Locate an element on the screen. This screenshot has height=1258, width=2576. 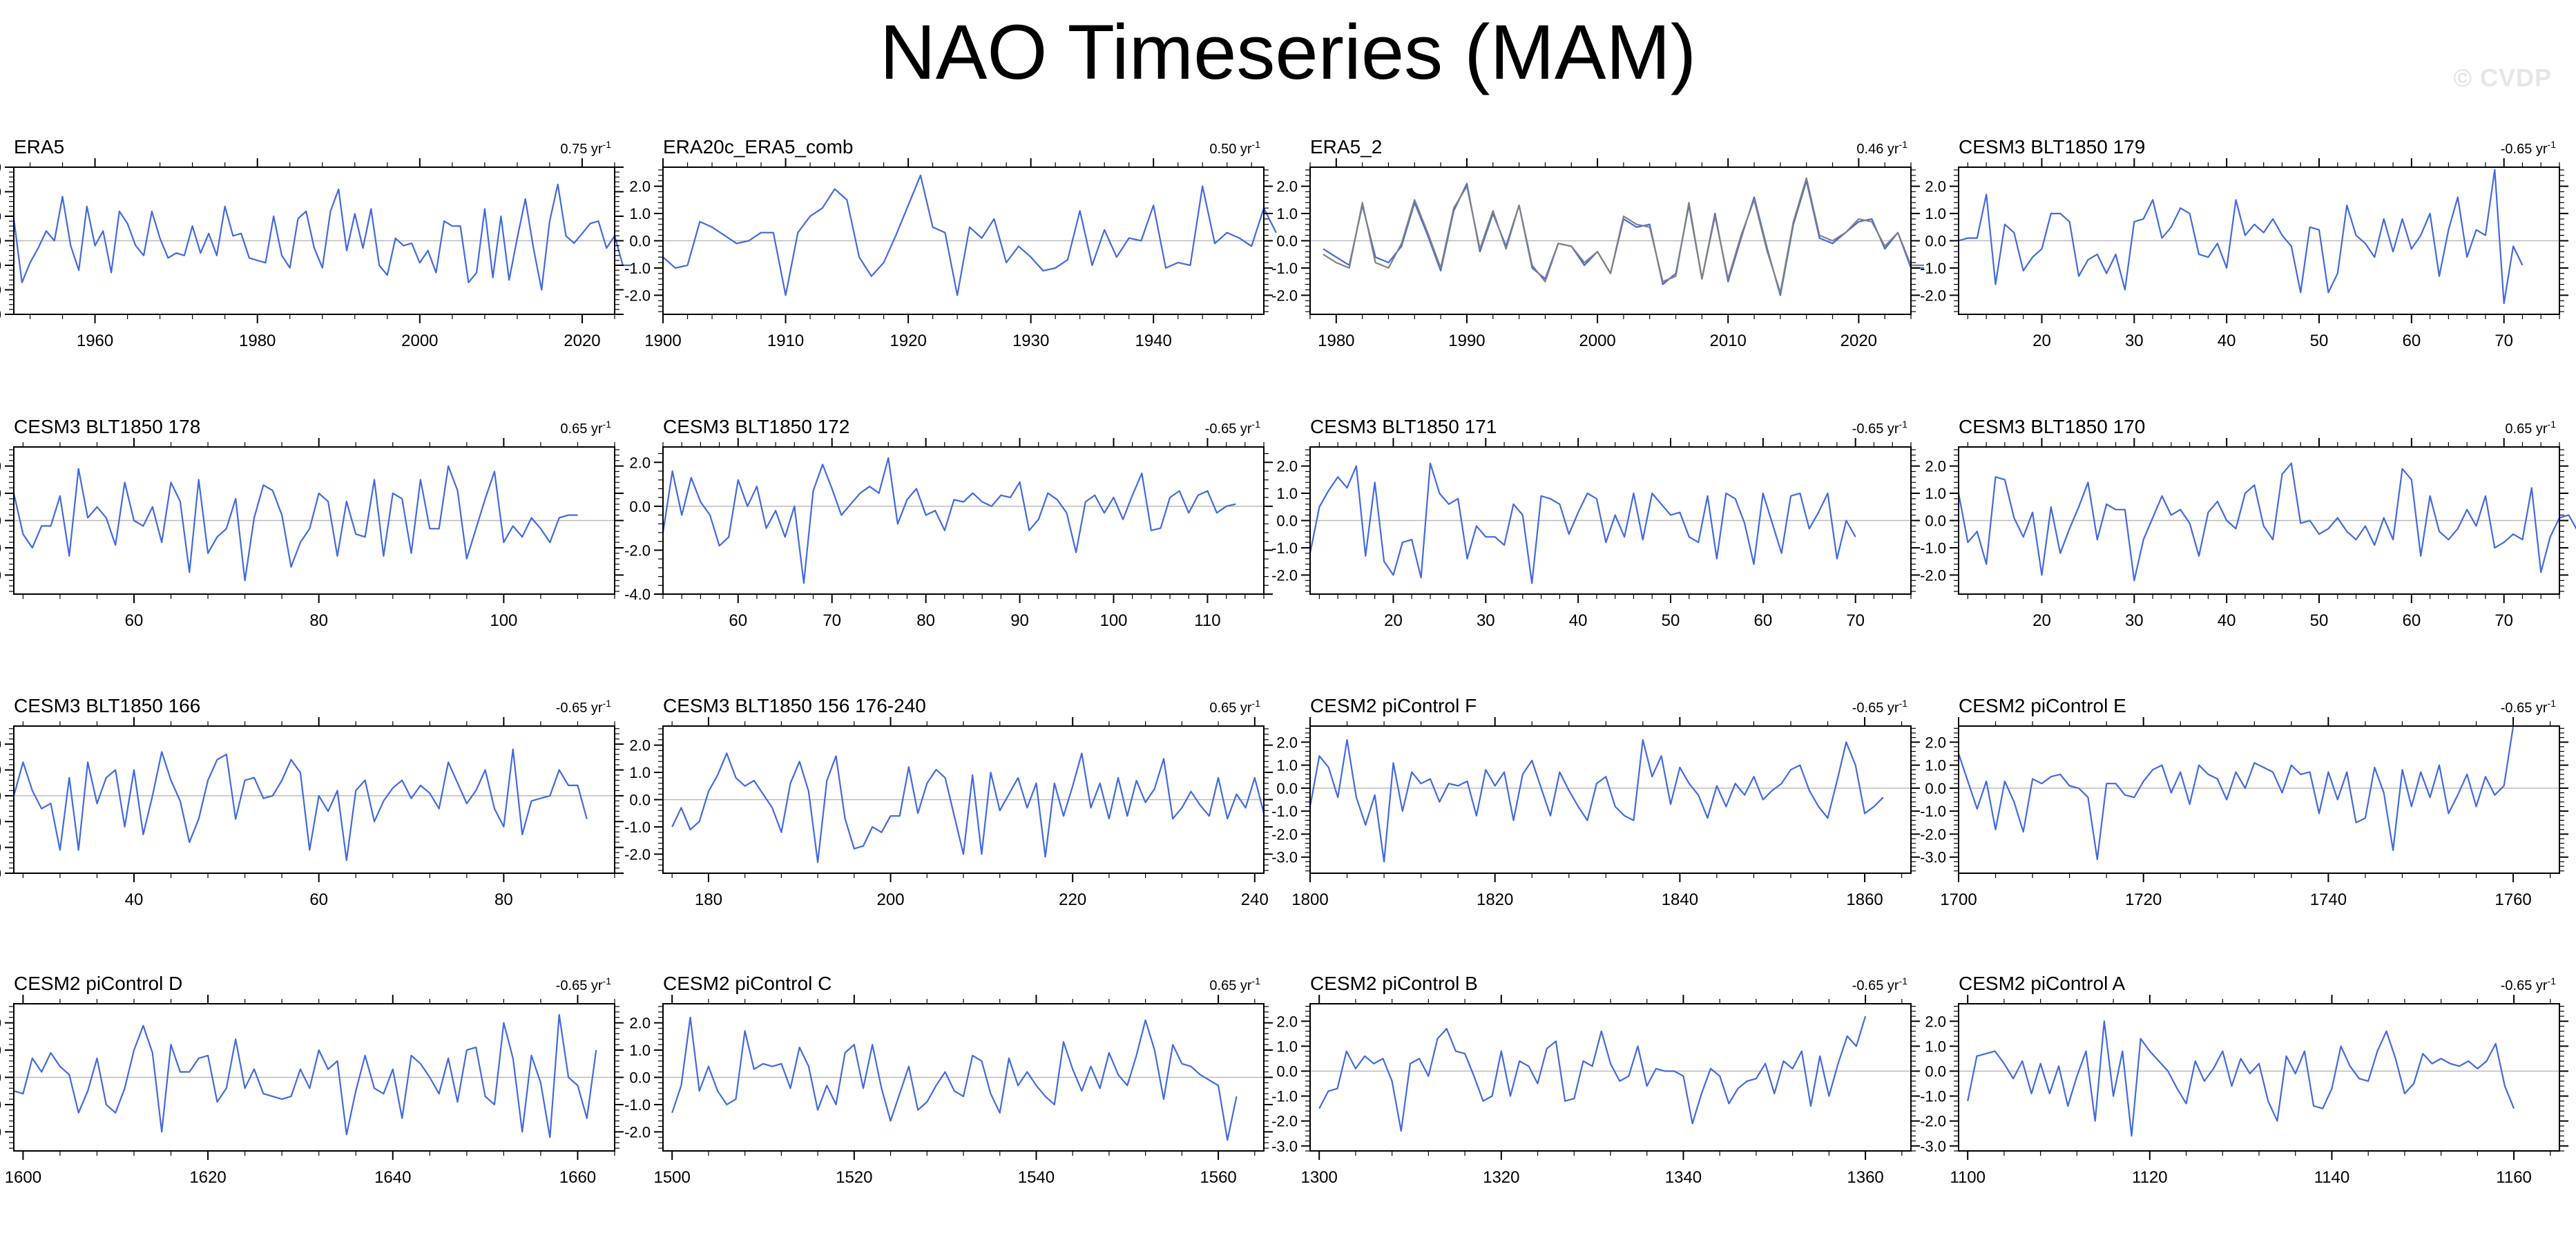
panel-title: ERA20c_ERA5_comb is located at coordinates (758, 147).